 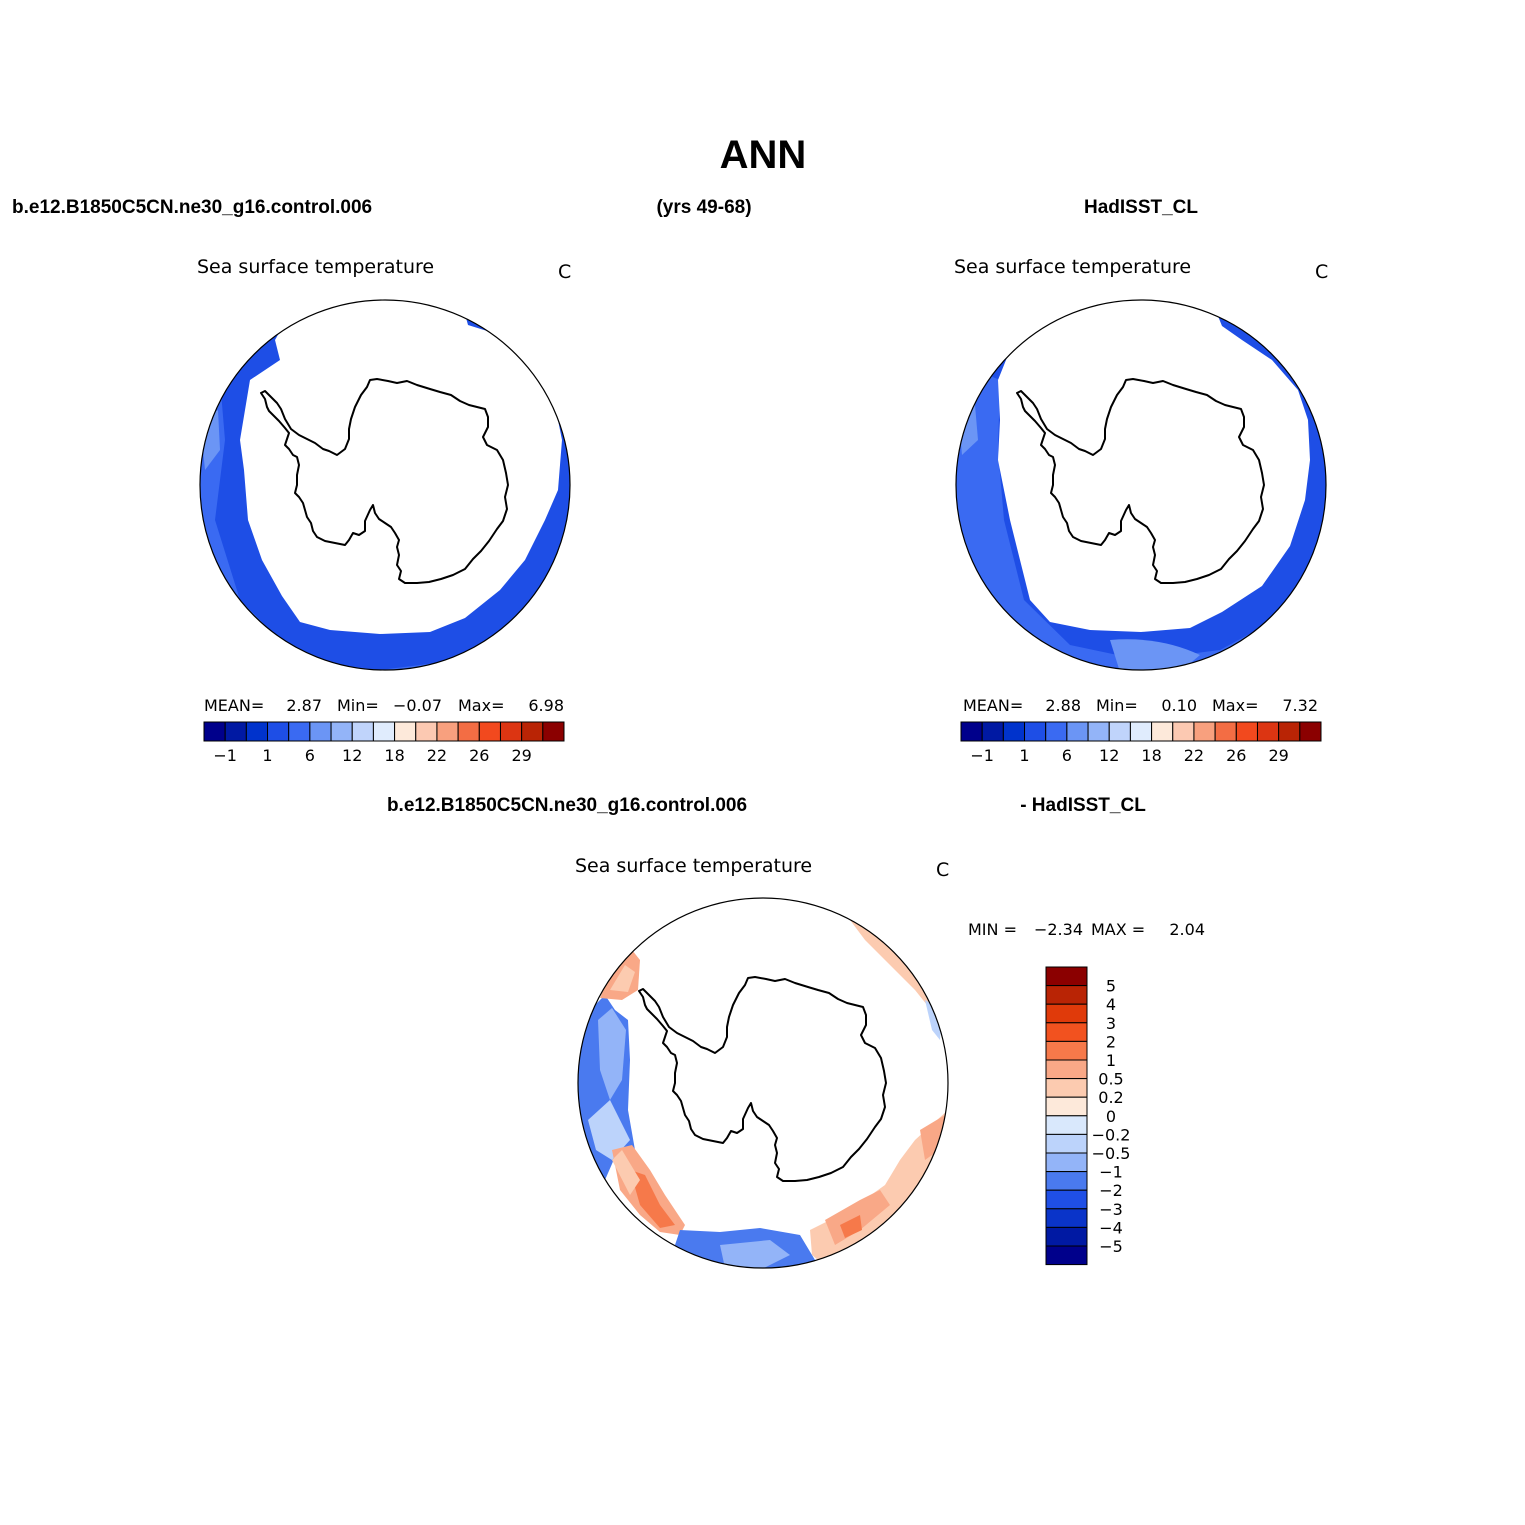 What do you see at coordinates (304, 705) in the screenshot?
I see `model-mean-value: 2.87` at bounding box center [304, 705].